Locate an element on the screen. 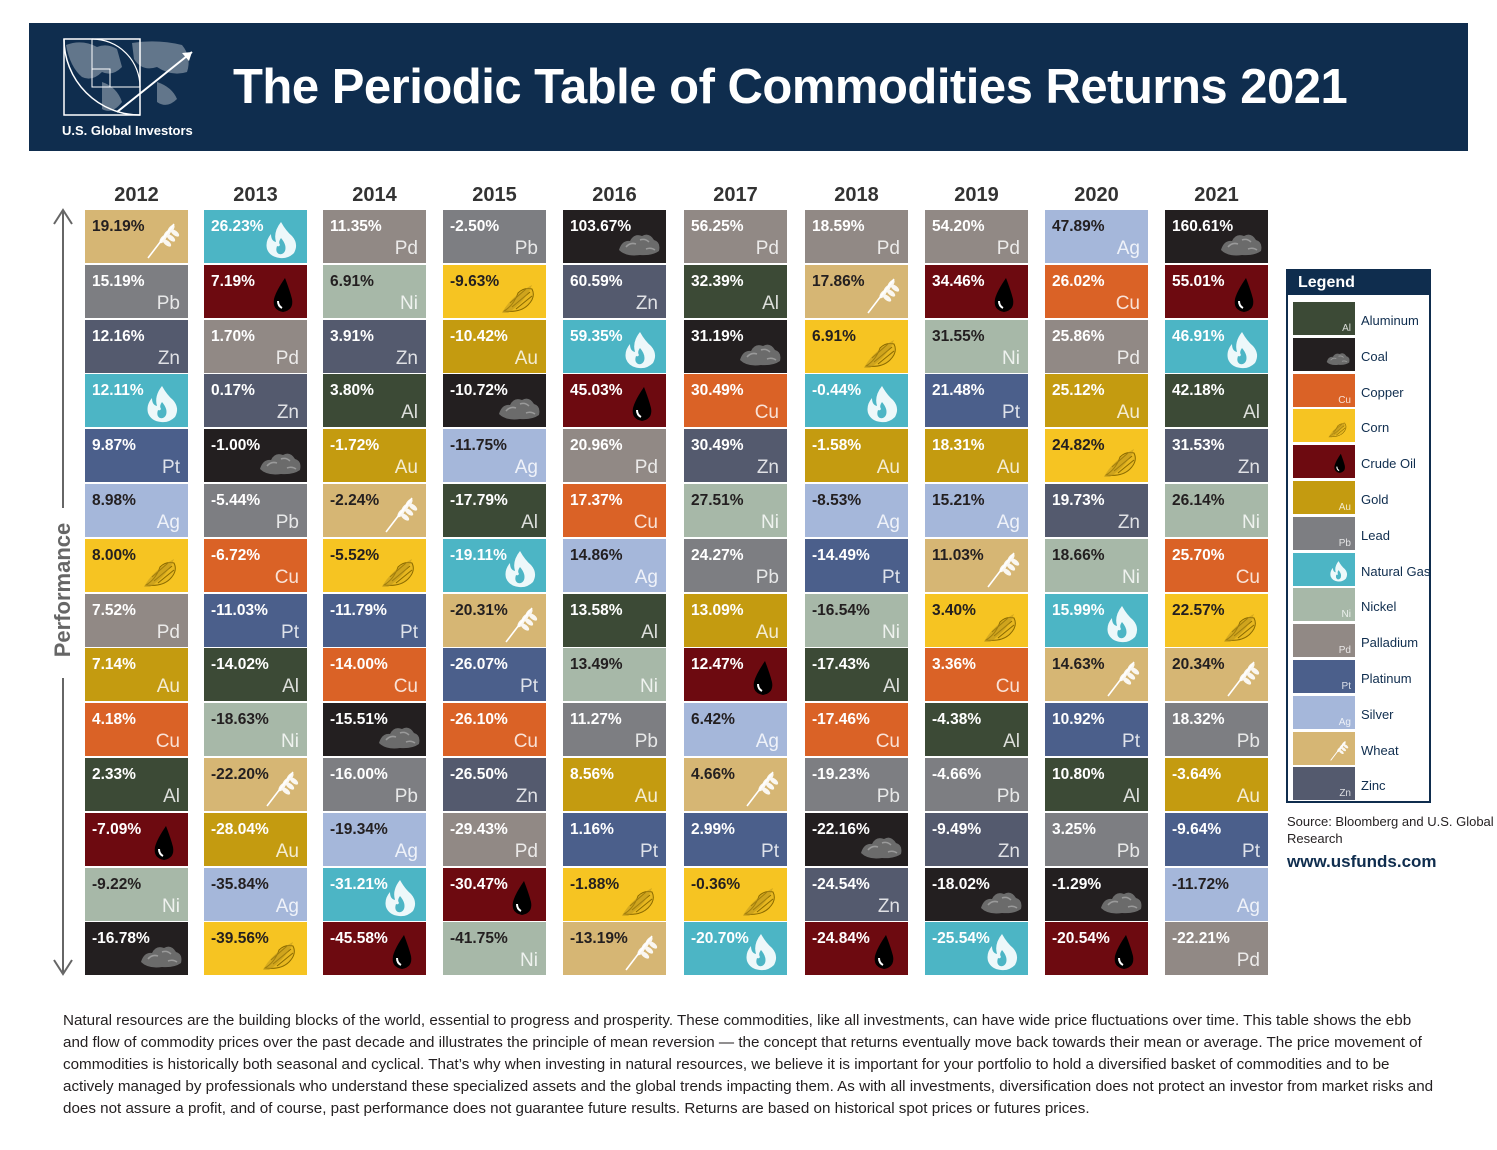 Image resolution: width=1497 pixels, height=1150 pixels. commodity-cell-copper: 4.18% Cu is located at coordinates (136, 730).